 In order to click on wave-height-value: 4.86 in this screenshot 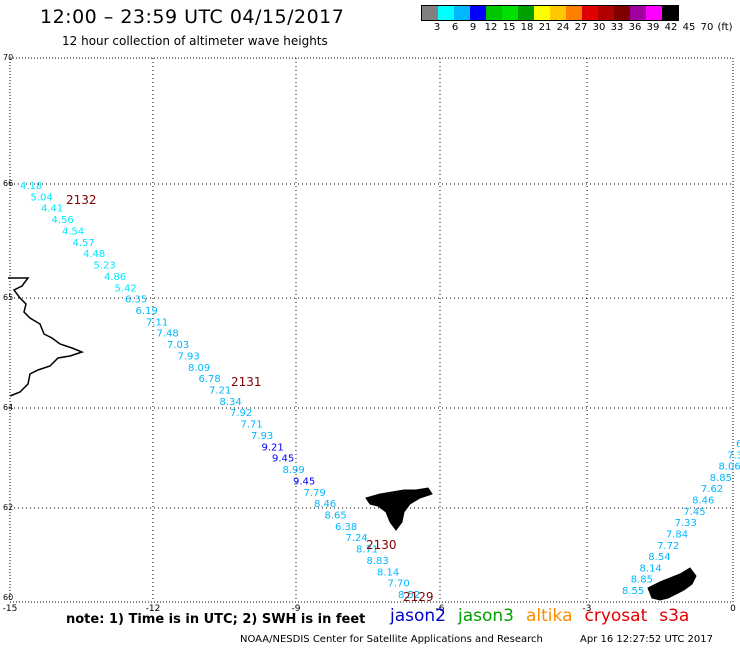, I will do `click(115, 277)`.